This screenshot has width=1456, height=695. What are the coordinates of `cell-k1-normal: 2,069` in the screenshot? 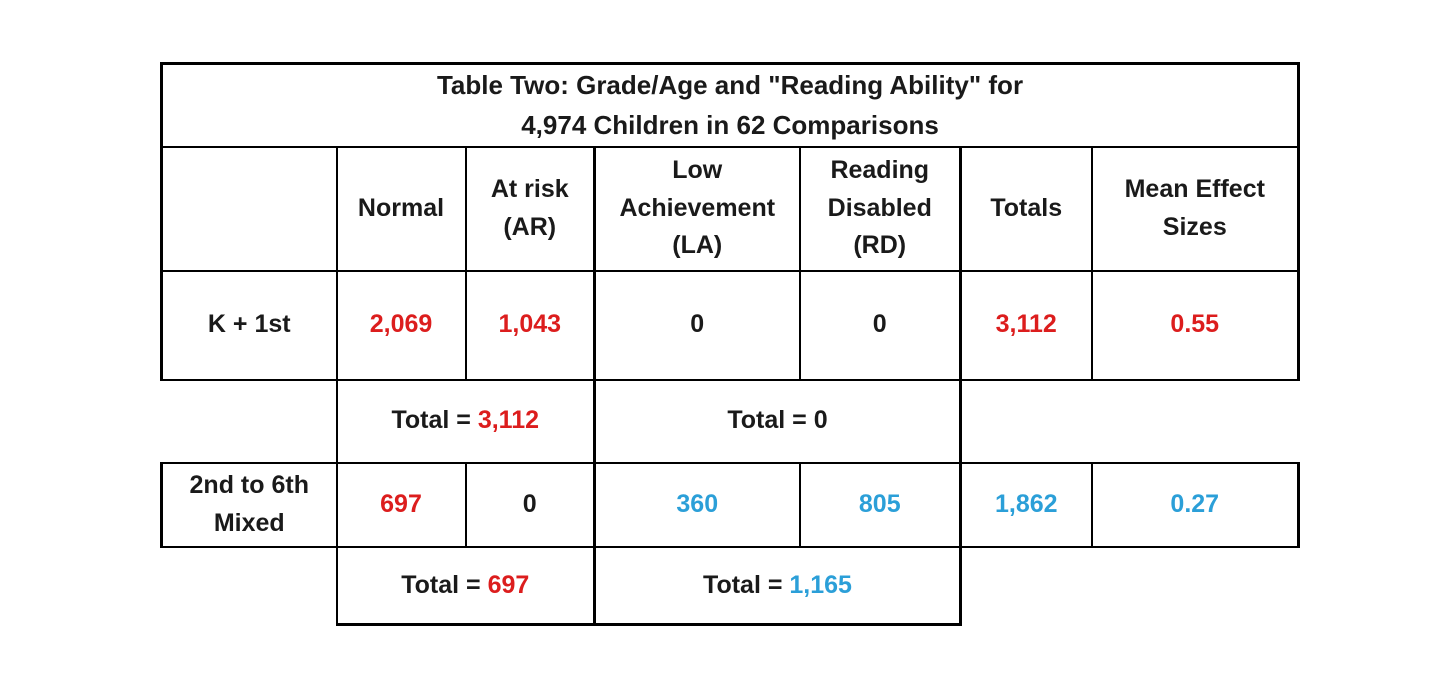 It's located at (401, 325).